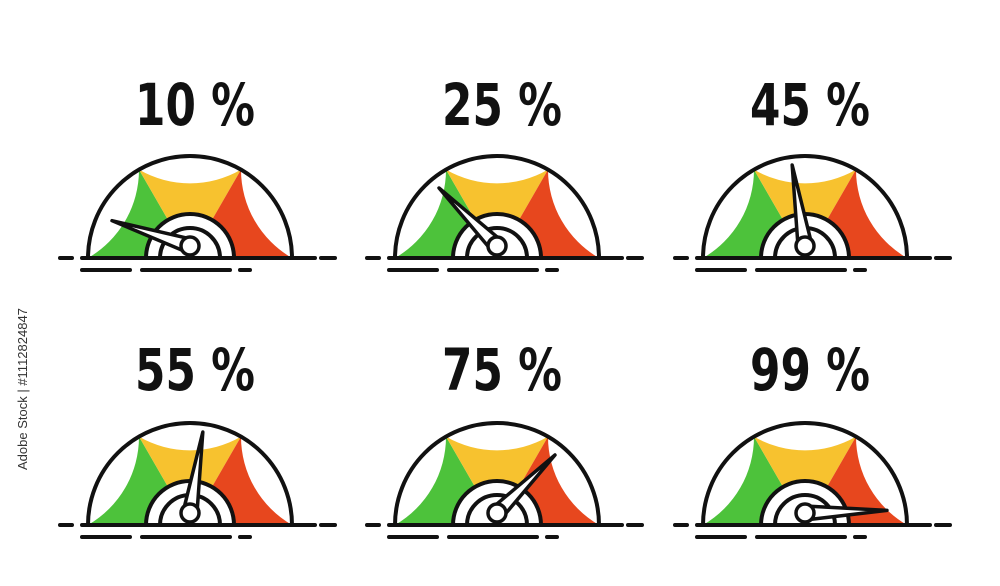 Image resolution: width=1000 pixels, height=586 pixels. I want to click on value-label: 55 %, so click(195, 370).